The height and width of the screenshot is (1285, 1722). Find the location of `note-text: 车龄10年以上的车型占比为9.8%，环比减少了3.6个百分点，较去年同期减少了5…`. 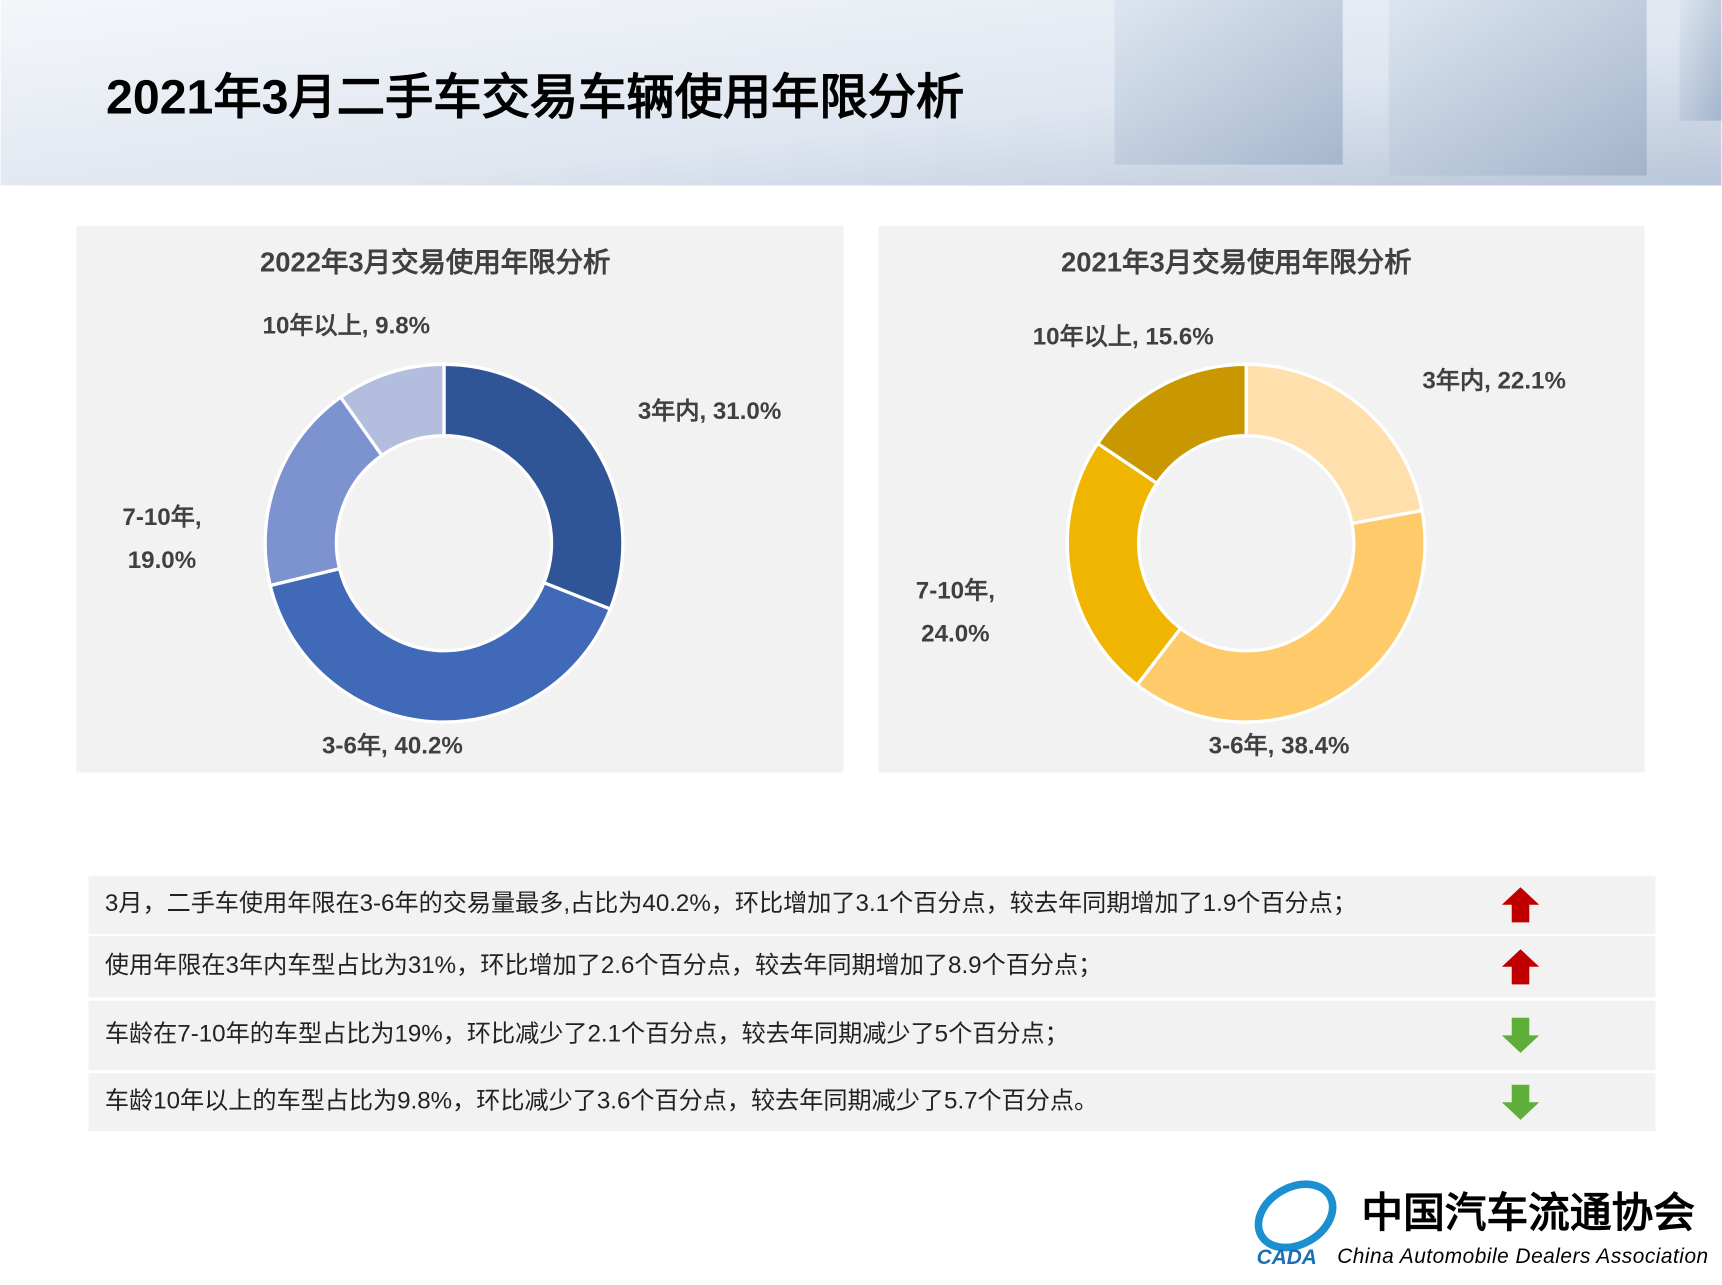

note-text: 车龄10年以上的车型占比为9.8%，环比减少了3.6个百分点，较去年同期减少了5… is located at coordinates (601, 1101).